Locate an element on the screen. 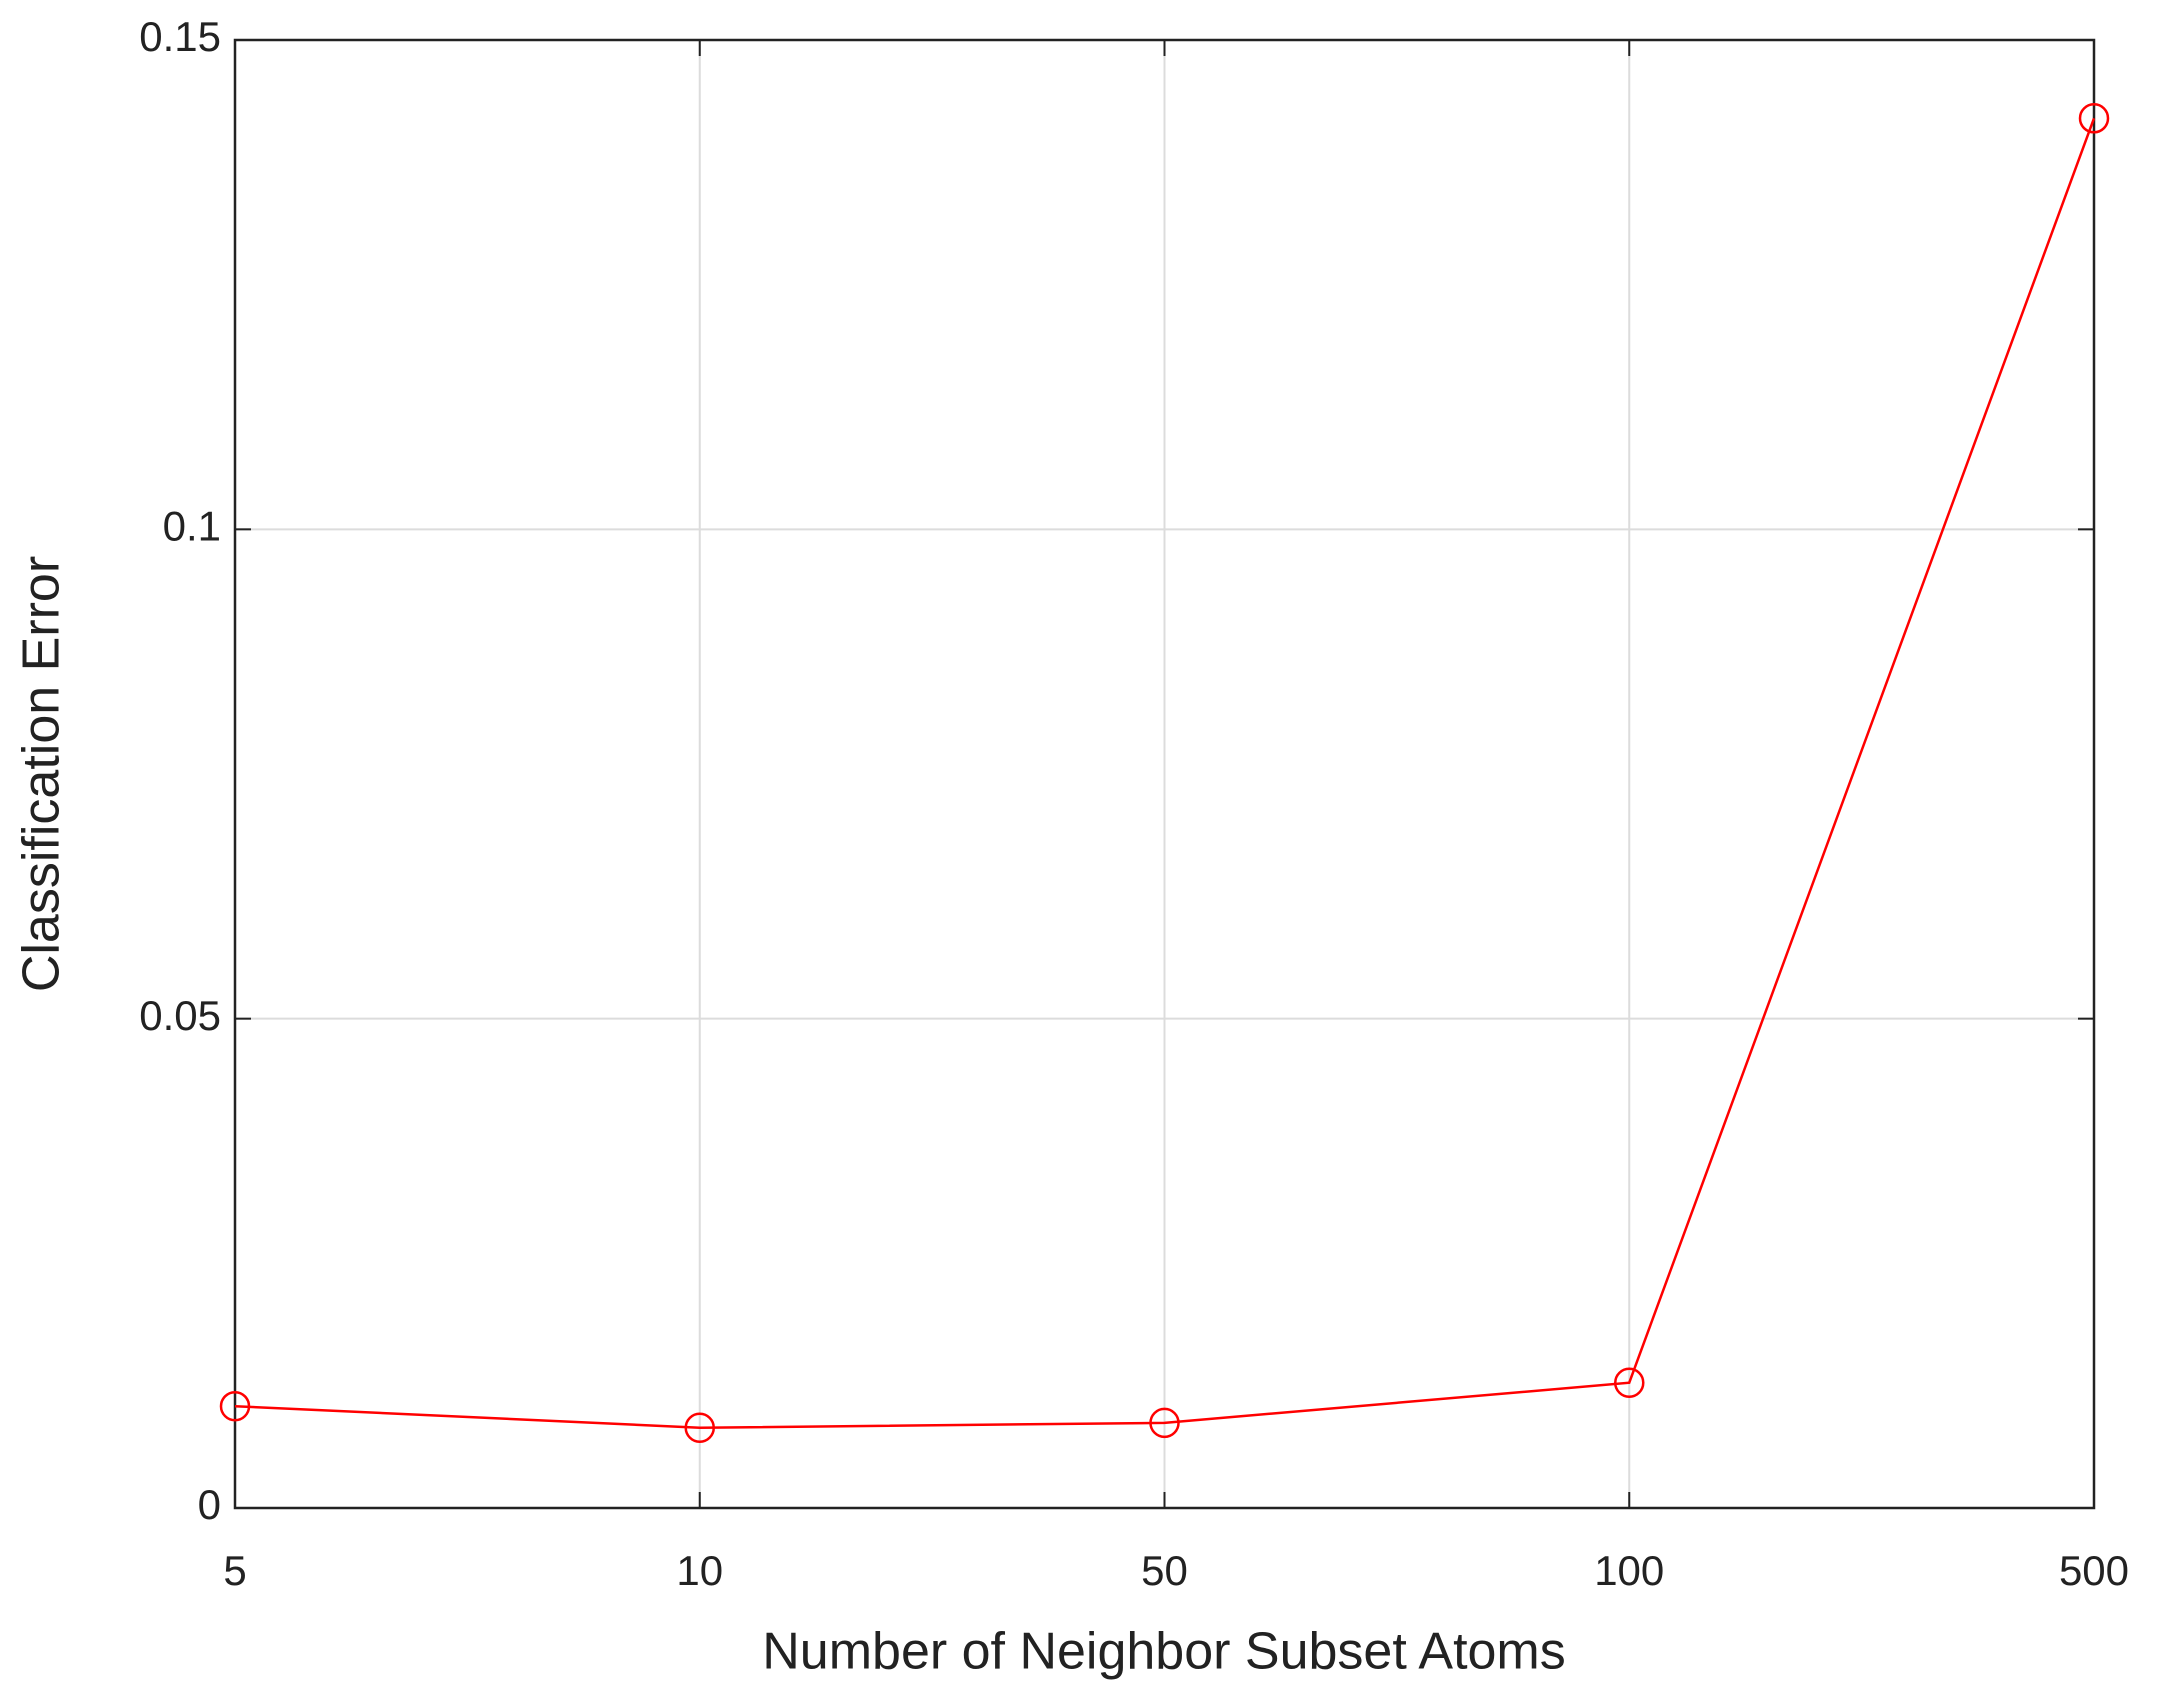  x-axis-label: Number of Neighbor Subset Atoms is located at coordinates (1164, 1652).